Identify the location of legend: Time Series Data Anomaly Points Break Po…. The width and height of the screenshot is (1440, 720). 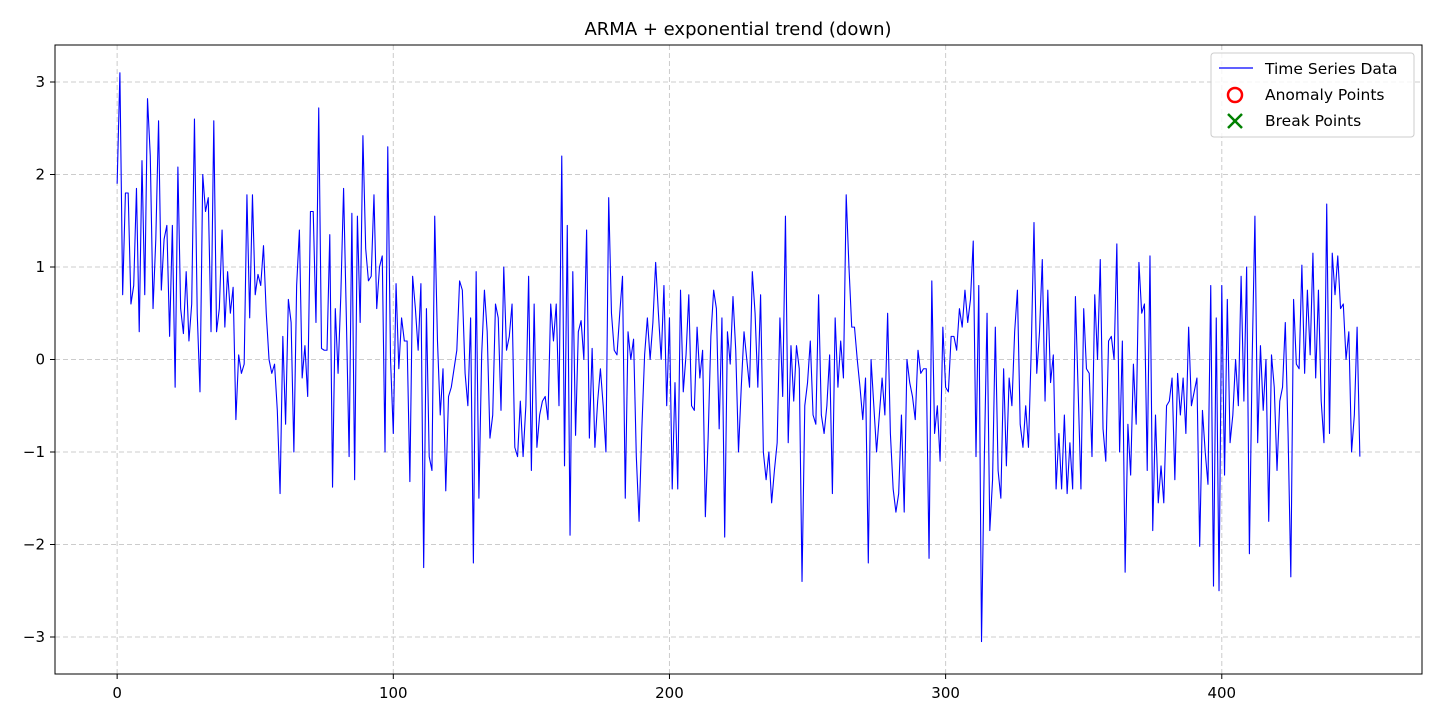
(1312, 95).